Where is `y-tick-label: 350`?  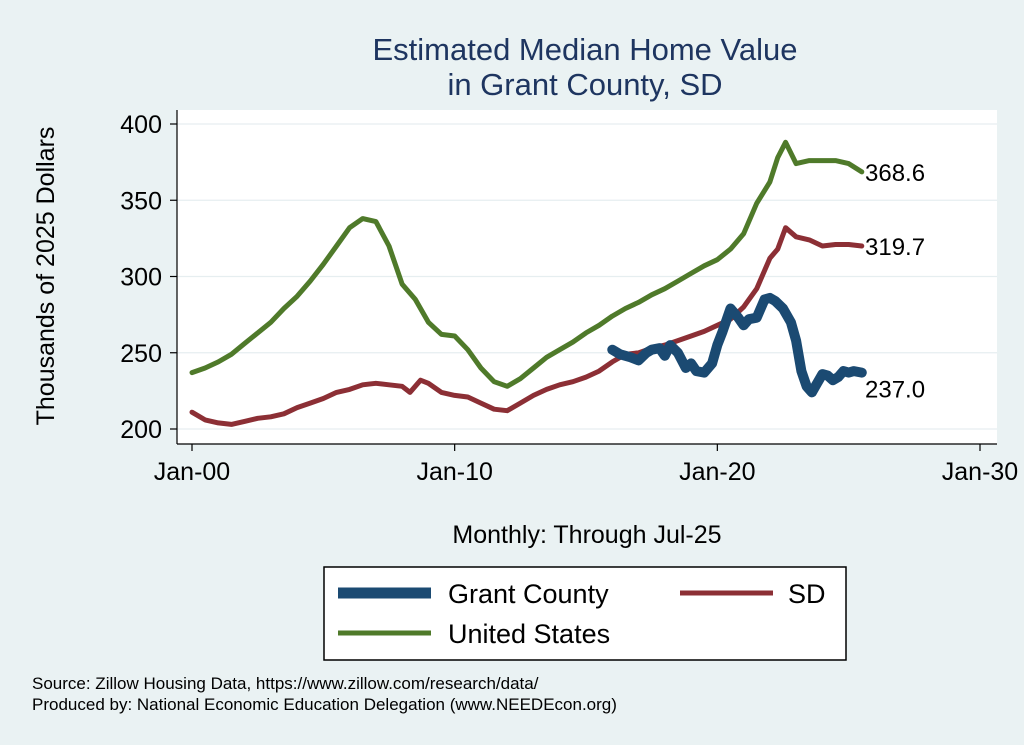
y-tick-label: 350 is located at coordinates (141, 201).